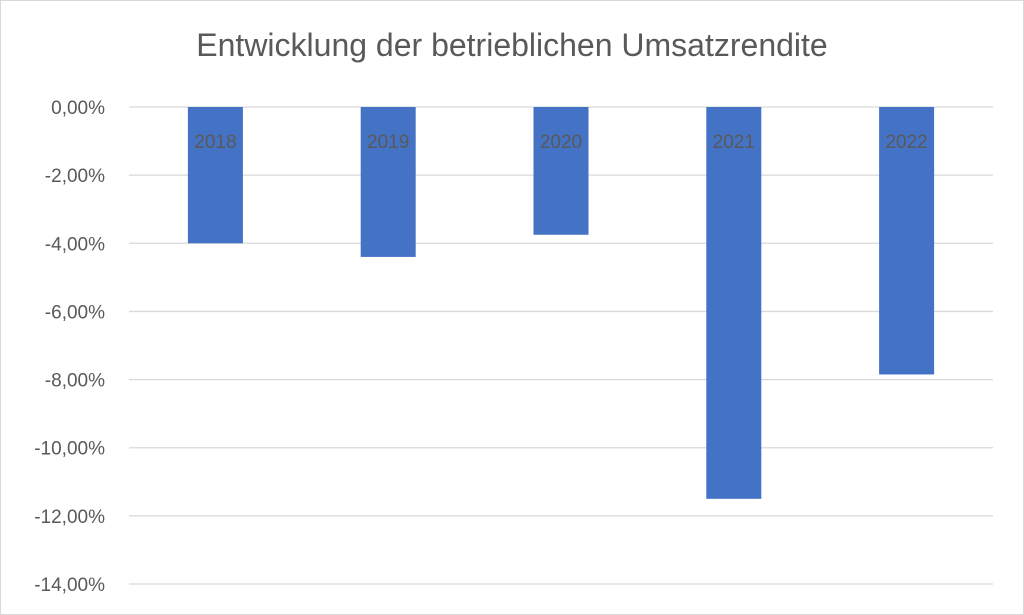 The image size is (1024, 615). Describe the element at coordinates (75, 312) in the screenshot. I see `y-tick-label: -6,00%` at that location.